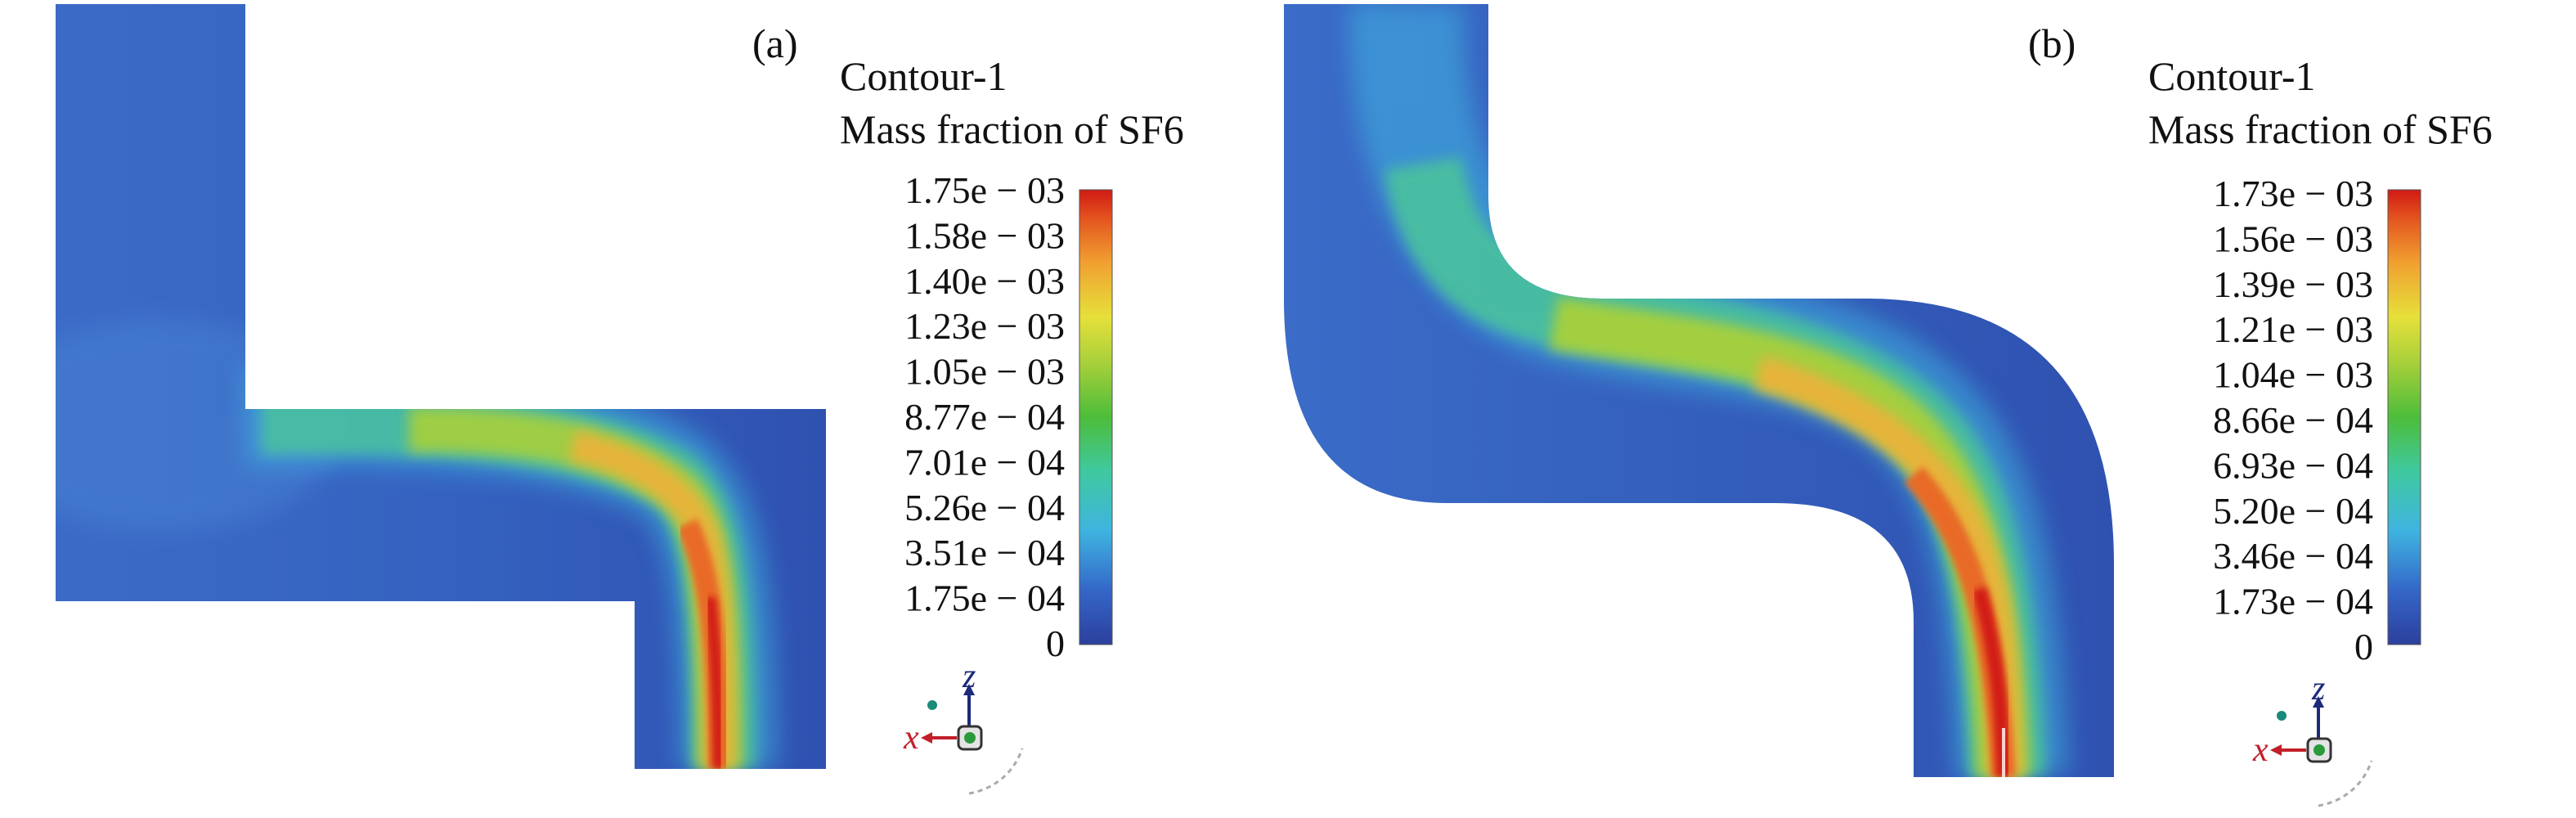 Image resolution: width=2576 pixels, height=818 pixels. I want to click on axis-triad-b: z x, so click(2312, 738).